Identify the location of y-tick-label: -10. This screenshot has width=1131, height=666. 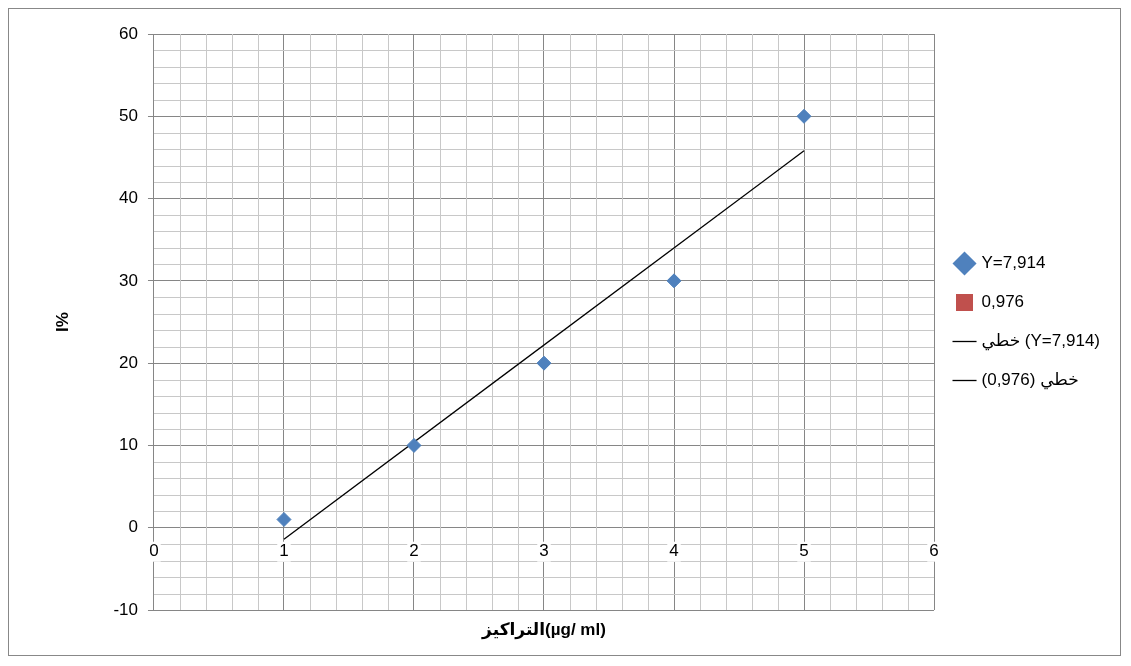
(125, 609).